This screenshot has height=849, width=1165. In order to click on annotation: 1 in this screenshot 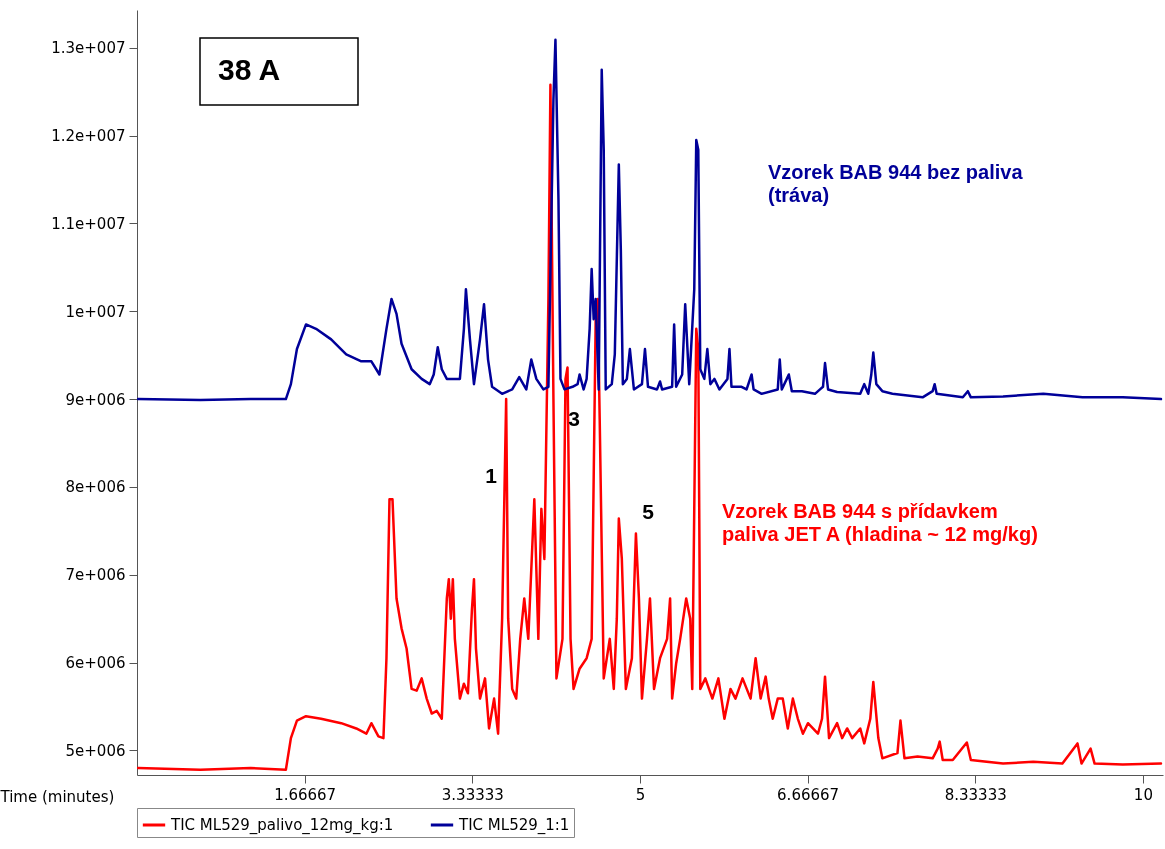, I will do `click(491, 475)`.